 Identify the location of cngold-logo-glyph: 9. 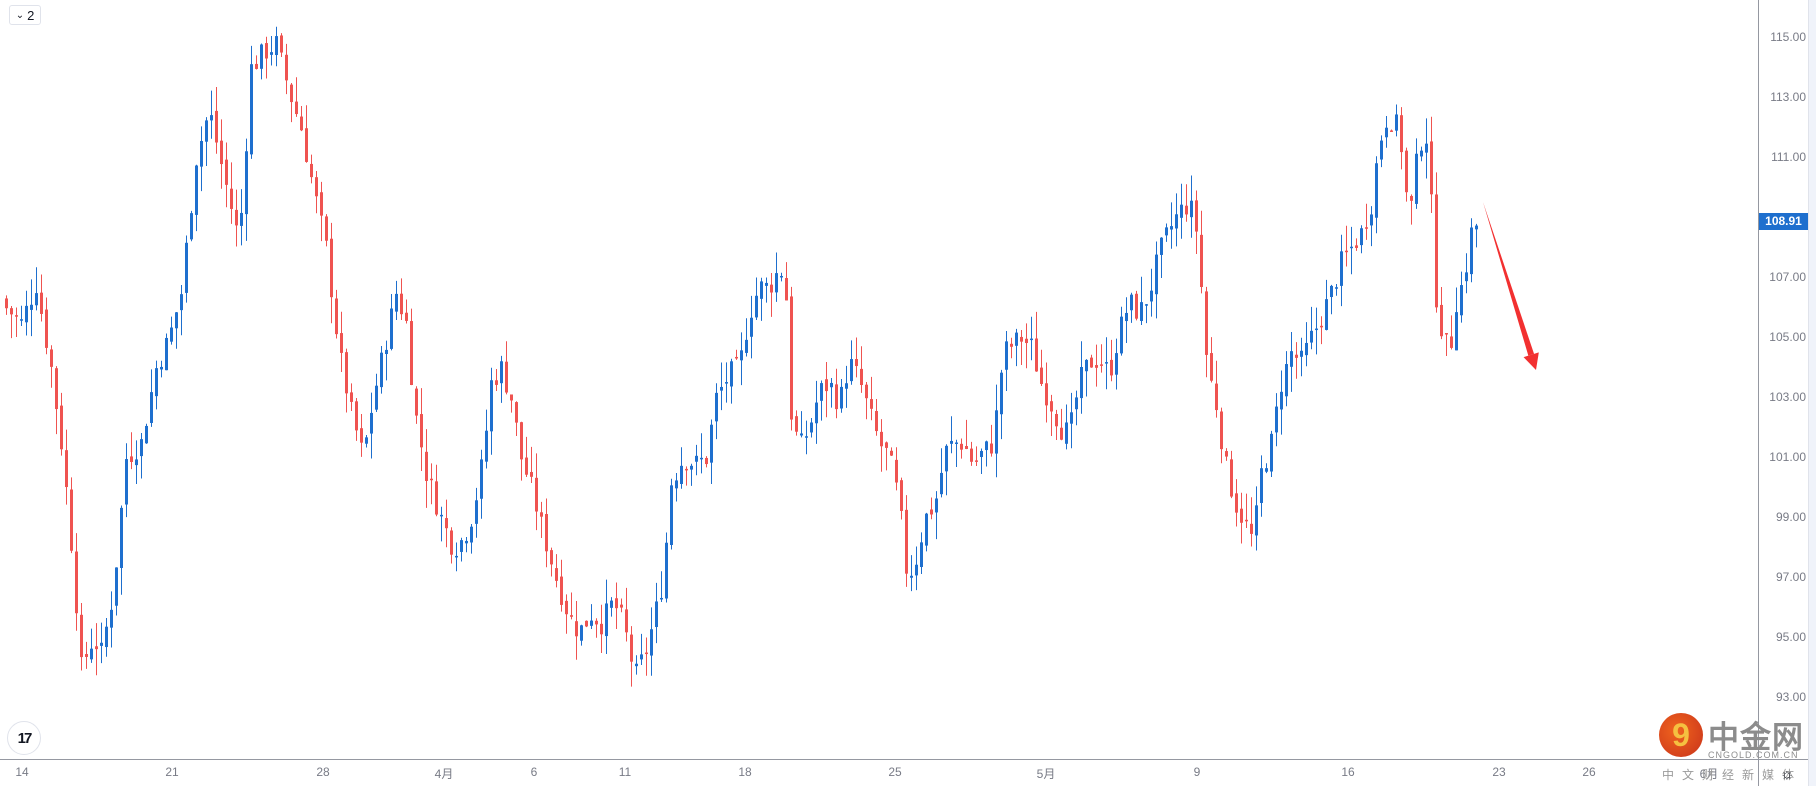
(1681, 735).